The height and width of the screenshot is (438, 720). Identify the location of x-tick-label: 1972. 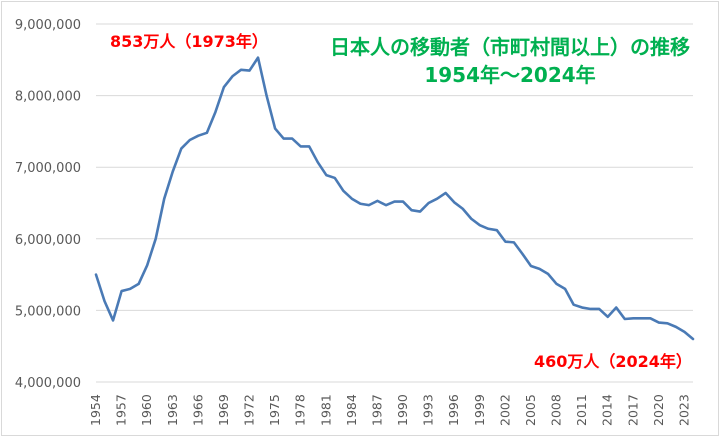
(249, 410).